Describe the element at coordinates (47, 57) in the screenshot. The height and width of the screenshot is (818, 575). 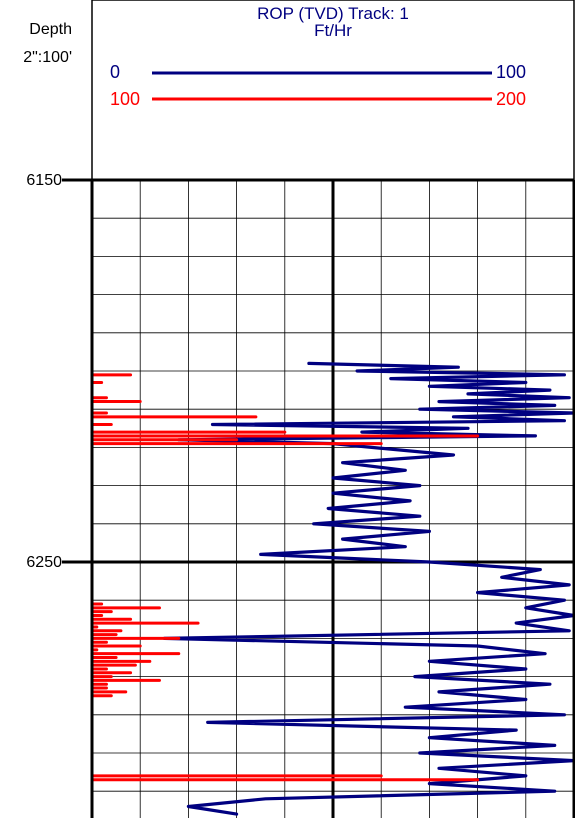
I see `depth-scale-label: 2":100'` at that location.